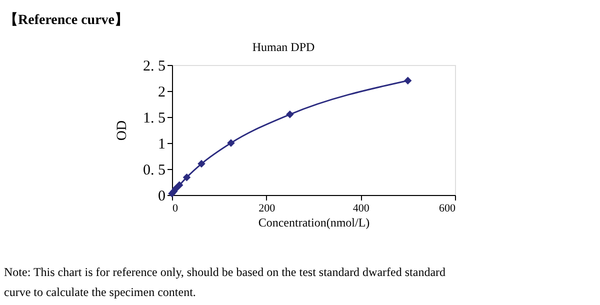  What do you see at coordinates (361, 208) in the screenshot?
I see `x-tick-label: 400` at bounding box center [361, 208].